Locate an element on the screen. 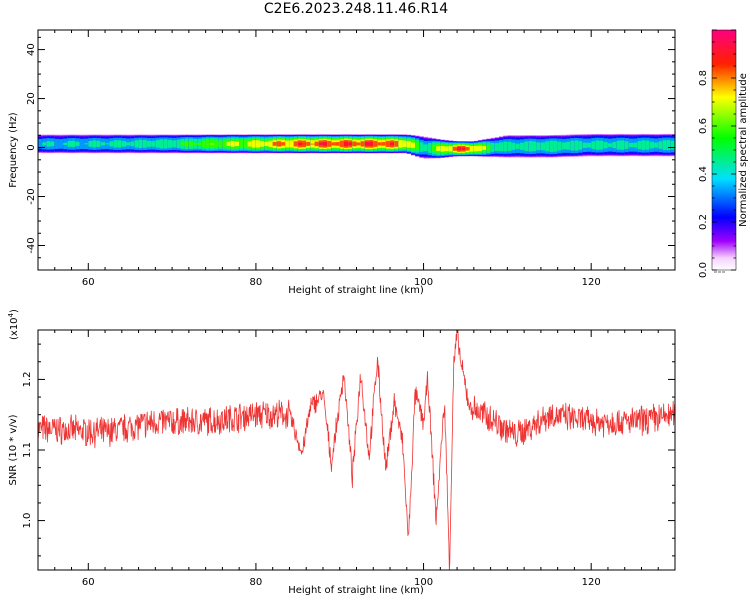  spectrogram-band is located at coordinates (356, 146).